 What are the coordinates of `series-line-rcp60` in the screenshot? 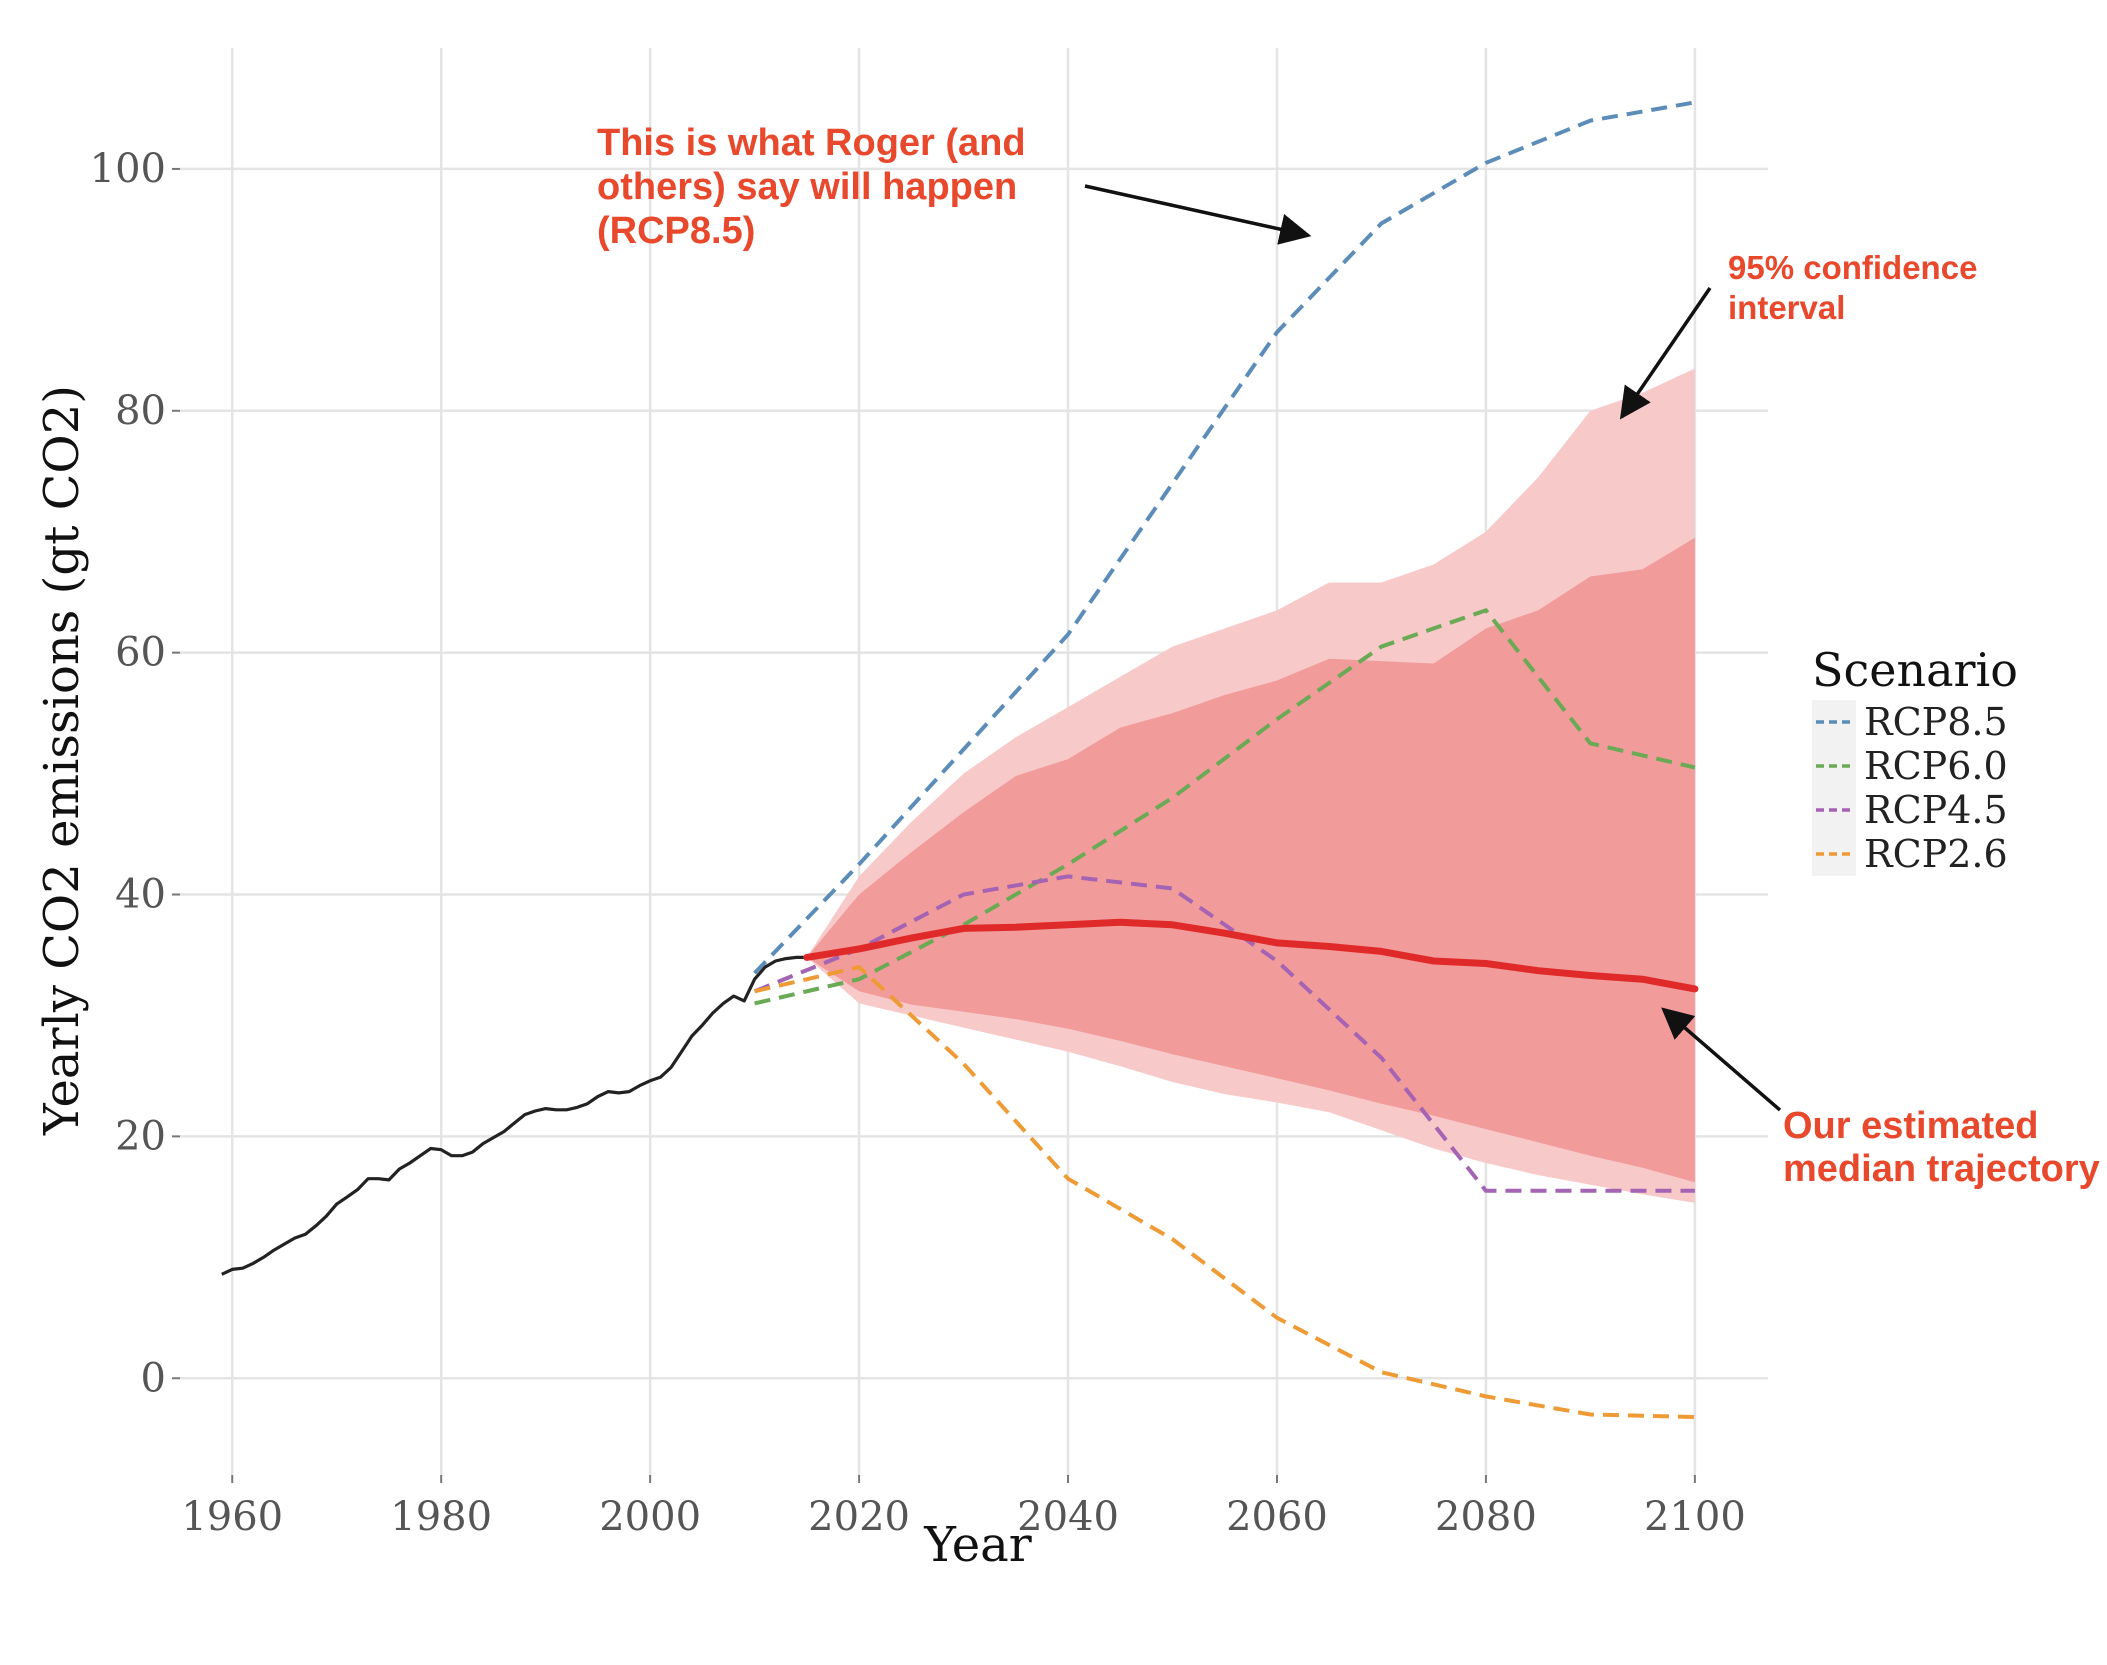 It's located at (1225, 806).